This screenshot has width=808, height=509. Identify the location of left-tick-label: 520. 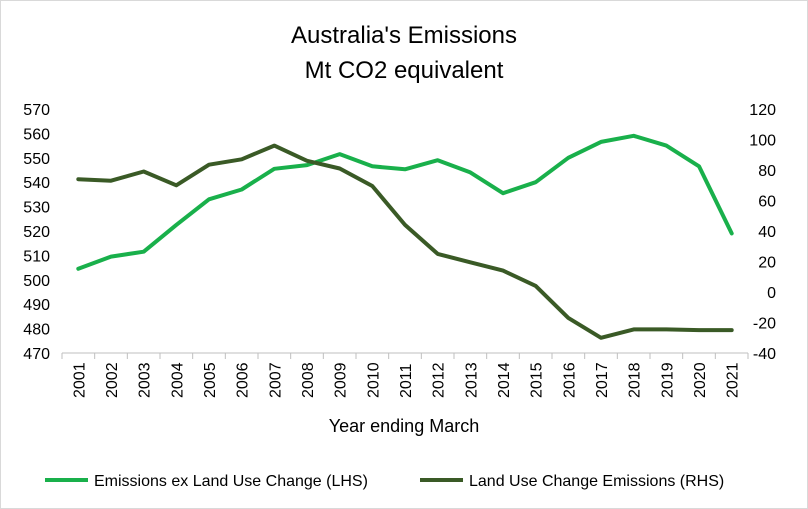
(36, 232).